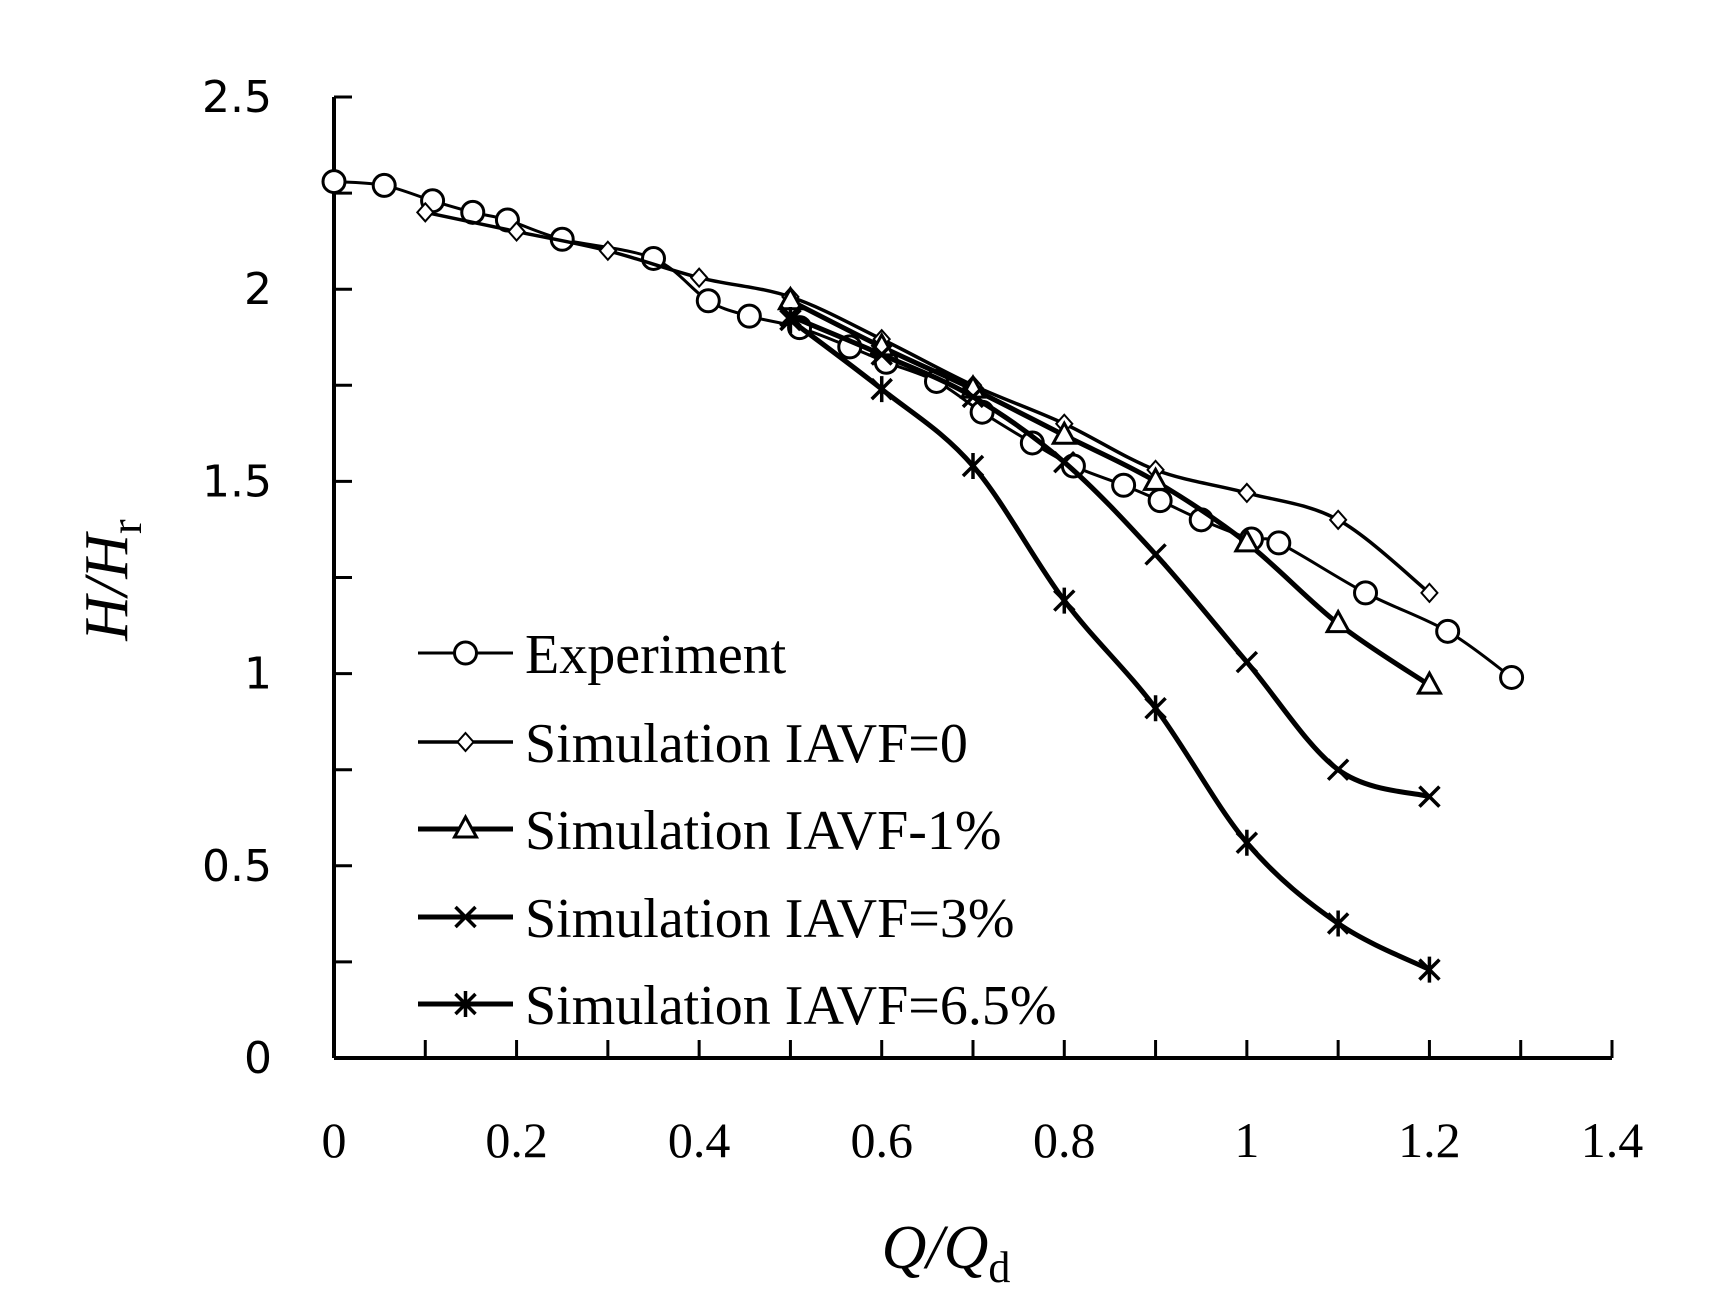  Describe the element at coordinates (334, 1140) in the screenshot. I see `x-tick-label: 0` at that location.